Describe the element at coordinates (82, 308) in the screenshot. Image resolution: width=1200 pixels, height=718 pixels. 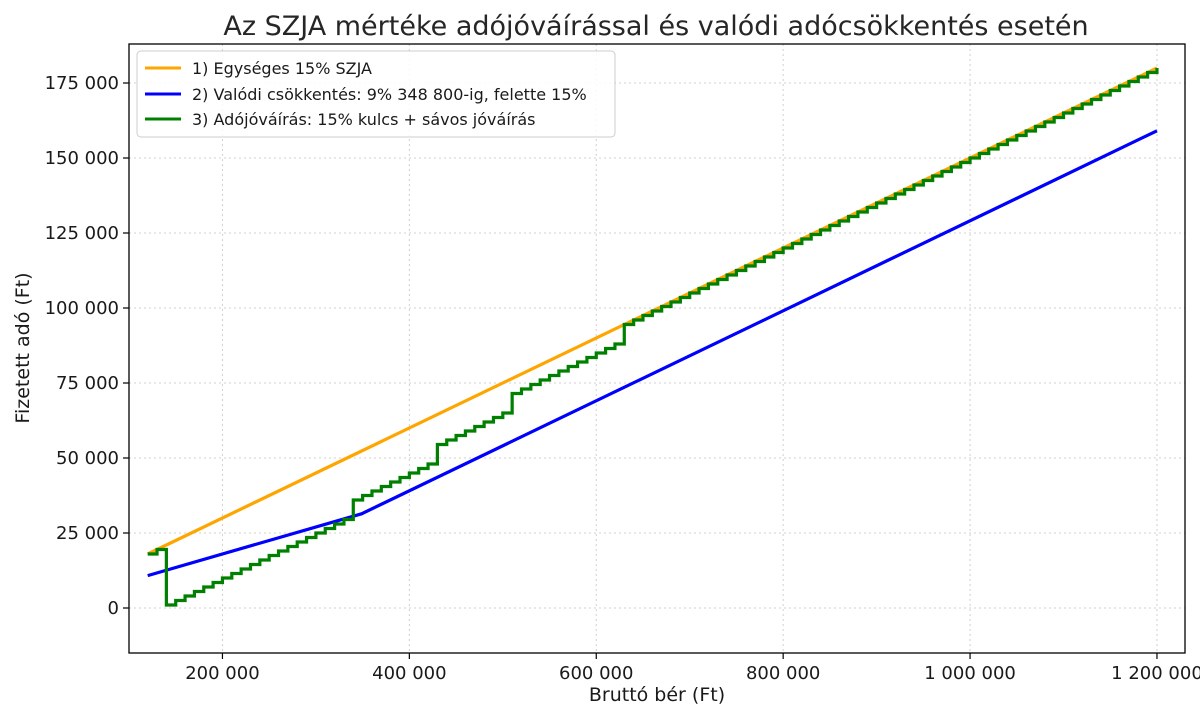
I see `y-tick-label: 100 000` at that location.